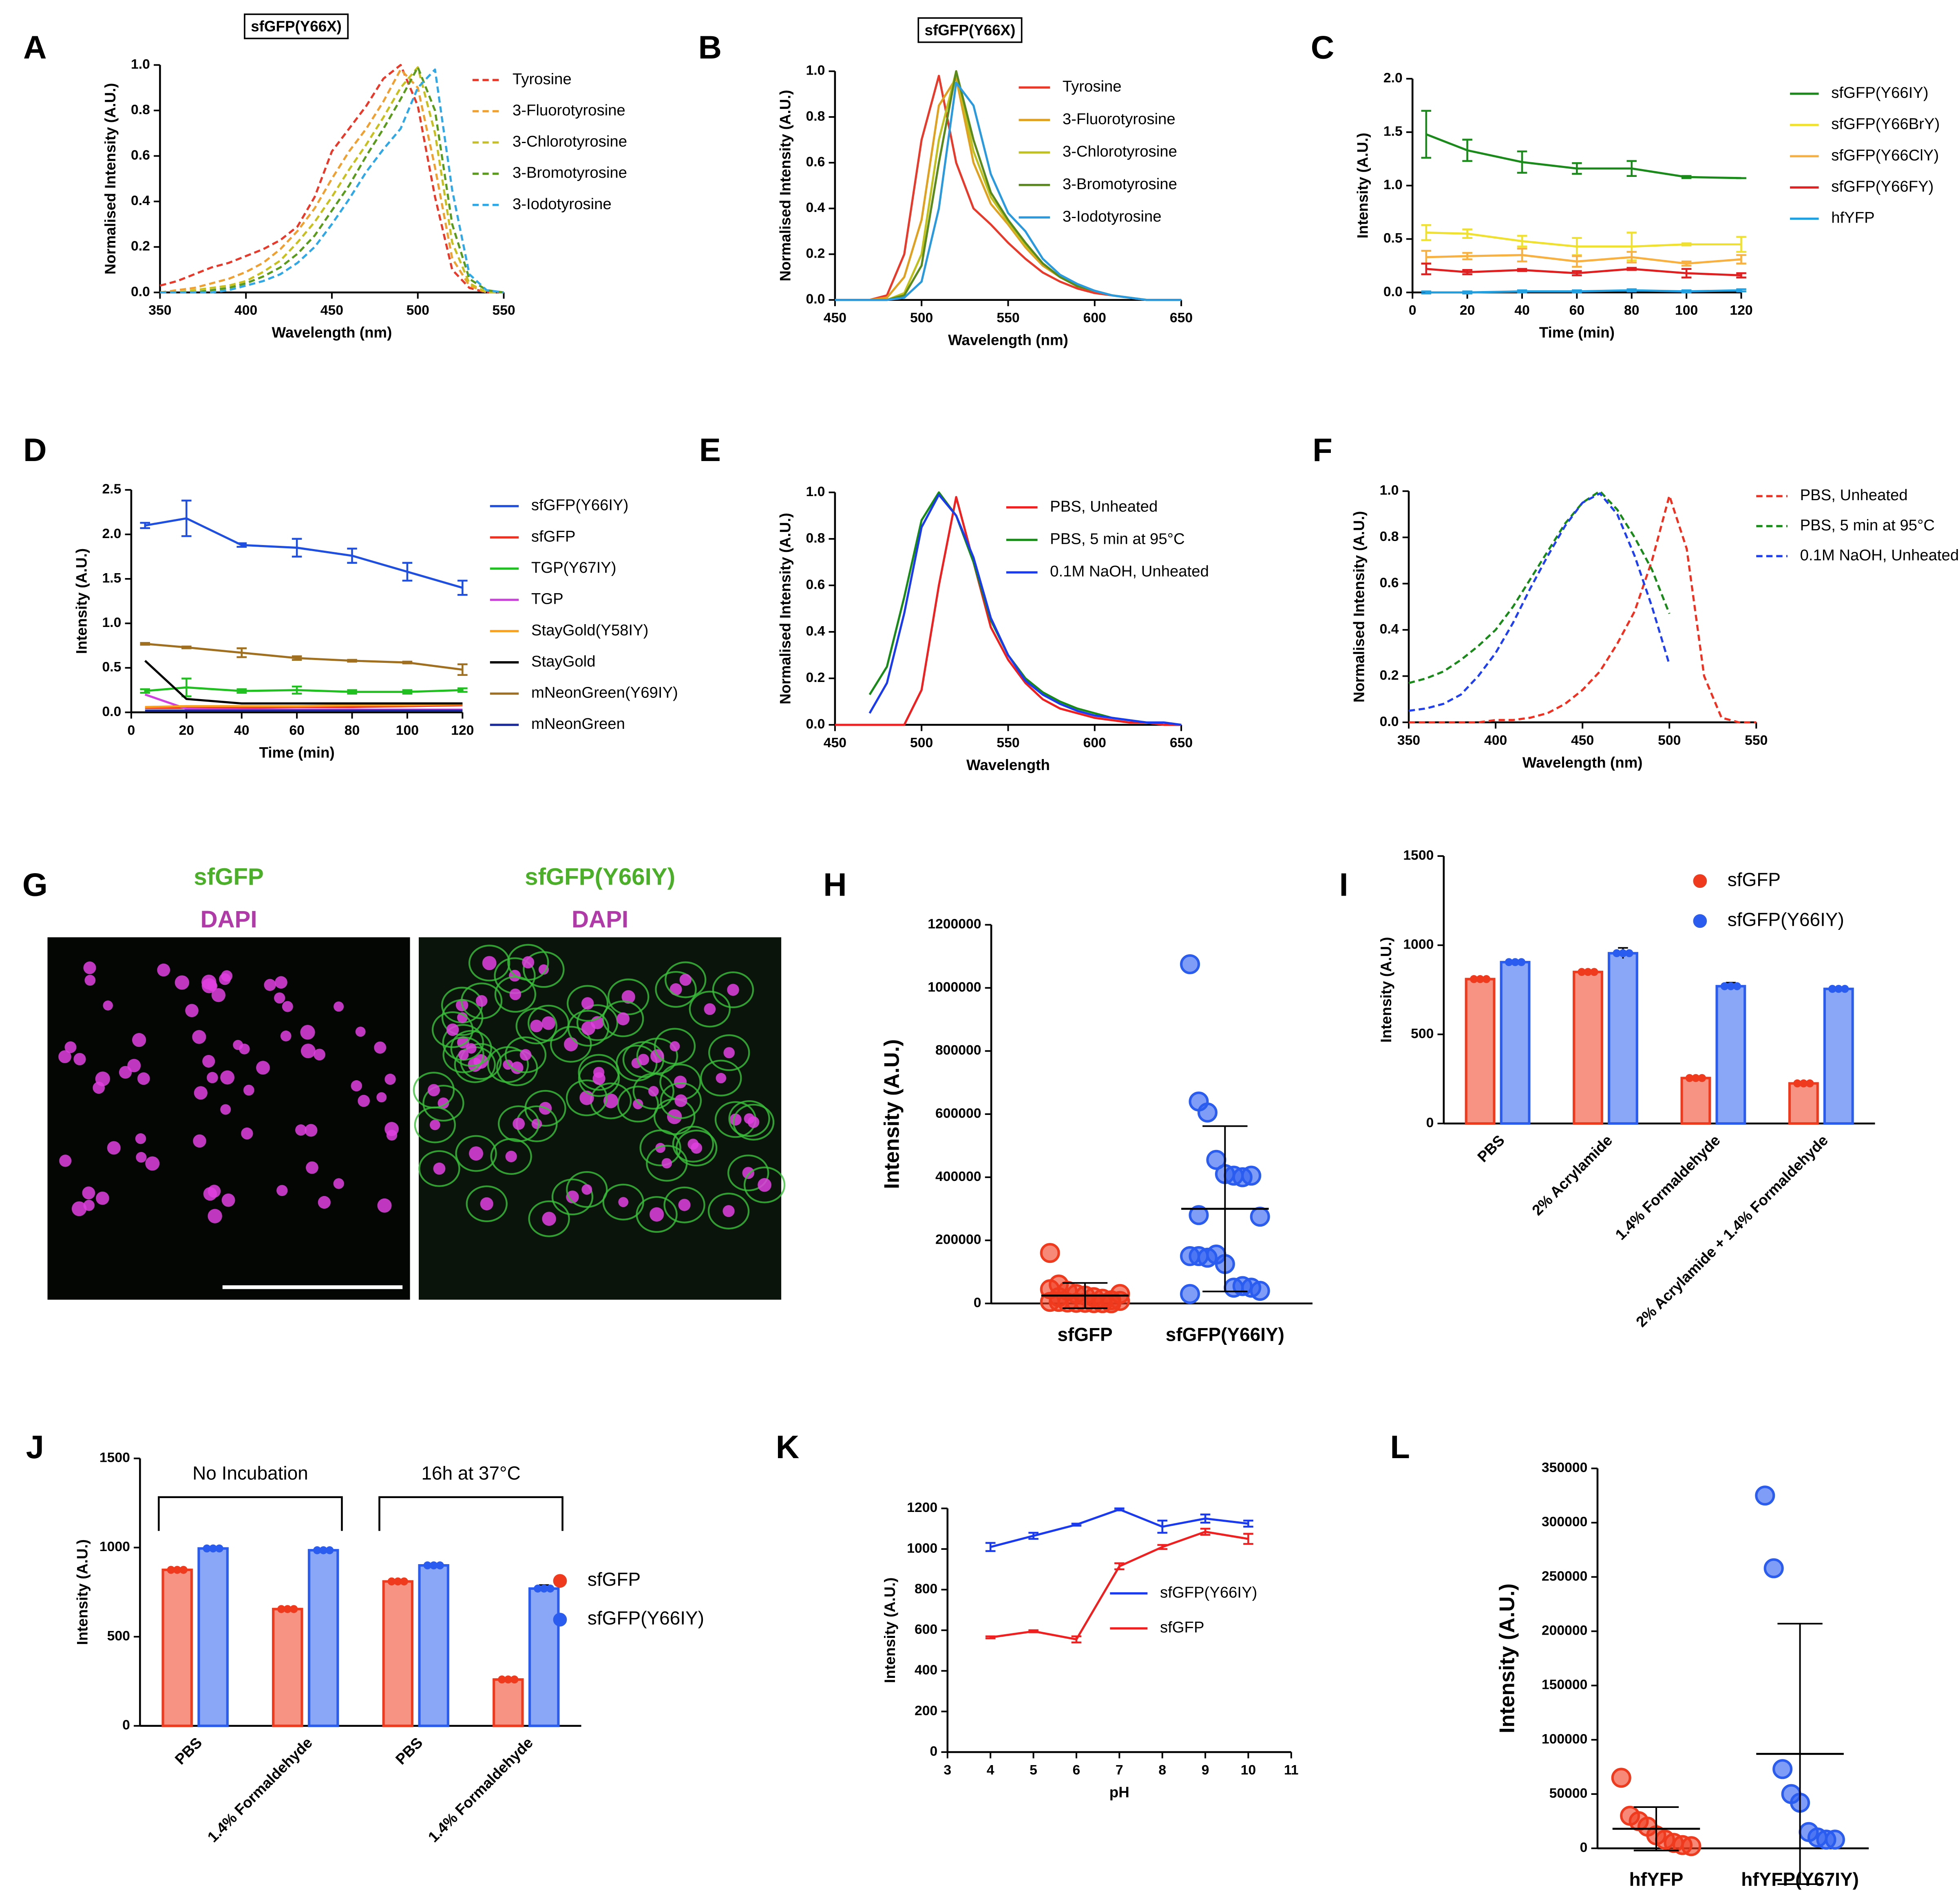 This screenshot has height=1898, width=1960. I want to click on legend-label: Tyrosine, so click(542, 79).